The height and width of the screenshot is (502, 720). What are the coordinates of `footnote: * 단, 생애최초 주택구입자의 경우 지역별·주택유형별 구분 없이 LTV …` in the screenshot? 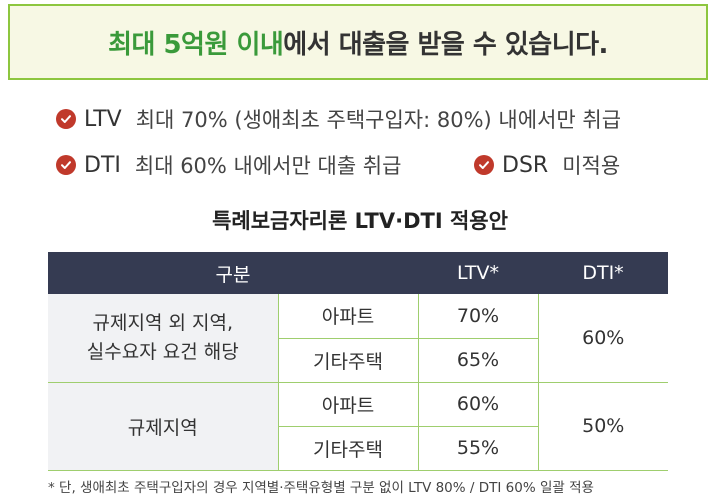 It's located at (321, 486).